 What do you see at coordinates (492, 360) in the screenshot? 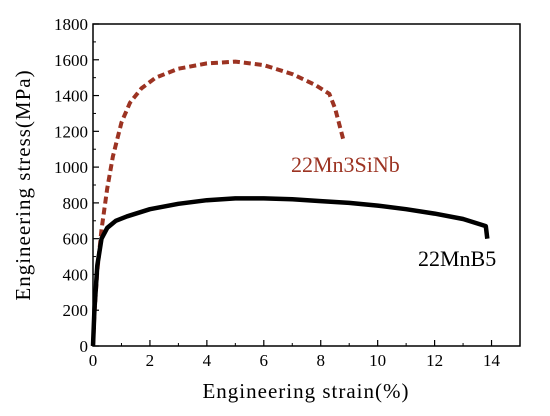
I see `x-tick-label: 14` at bounding box center [492, 360].